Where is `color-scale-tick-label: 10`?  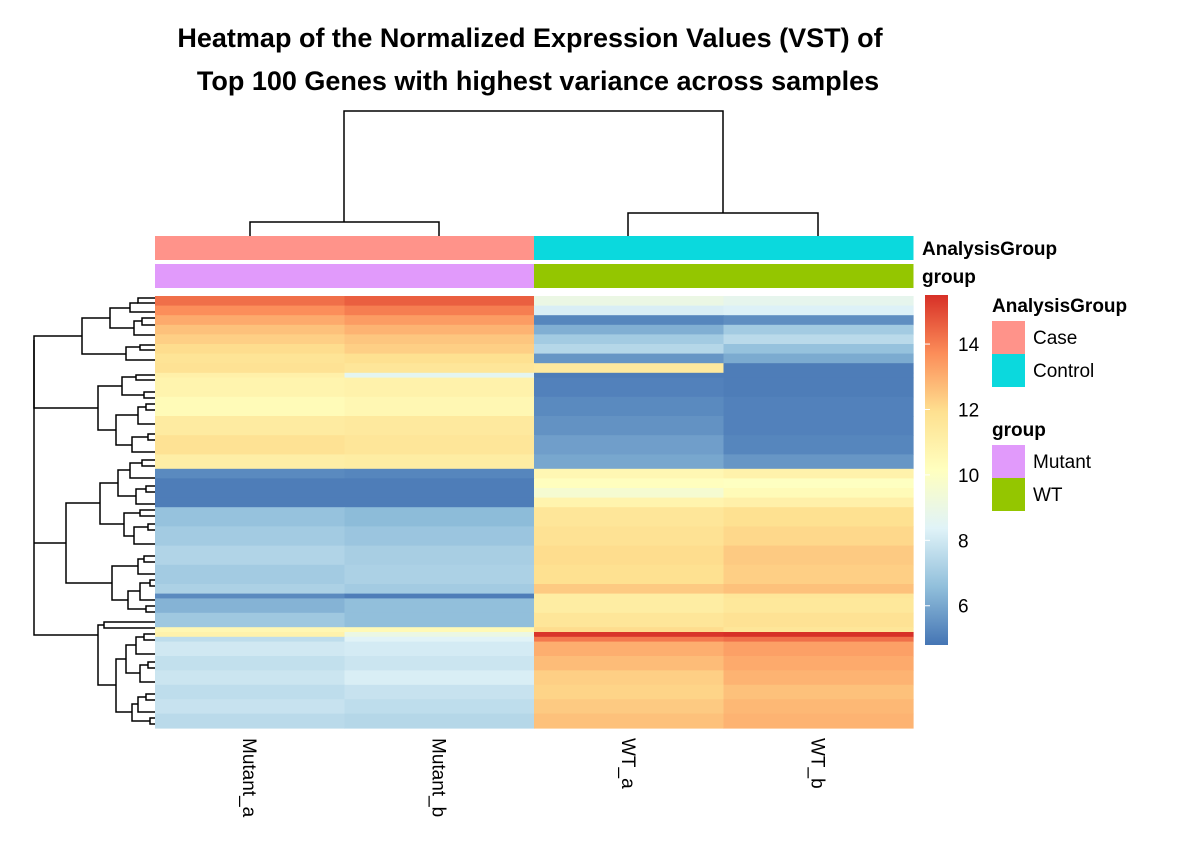
color-scale-tick-label: 10 is located at coordinates (968, 476).